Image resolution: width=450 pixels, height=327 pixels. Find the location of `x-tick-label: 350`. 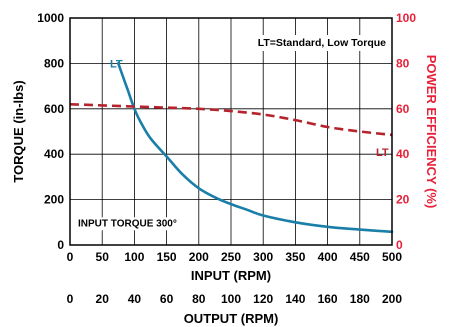

x-tick-label: 350 is located at coordinates (295, 257).